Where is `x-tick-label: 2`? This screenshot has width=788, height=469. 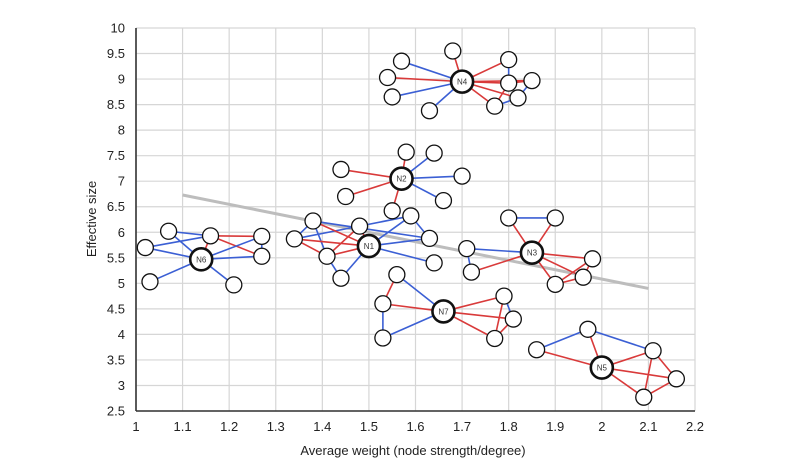
x-tick-label: 2 is located at coordinates (601, 426).